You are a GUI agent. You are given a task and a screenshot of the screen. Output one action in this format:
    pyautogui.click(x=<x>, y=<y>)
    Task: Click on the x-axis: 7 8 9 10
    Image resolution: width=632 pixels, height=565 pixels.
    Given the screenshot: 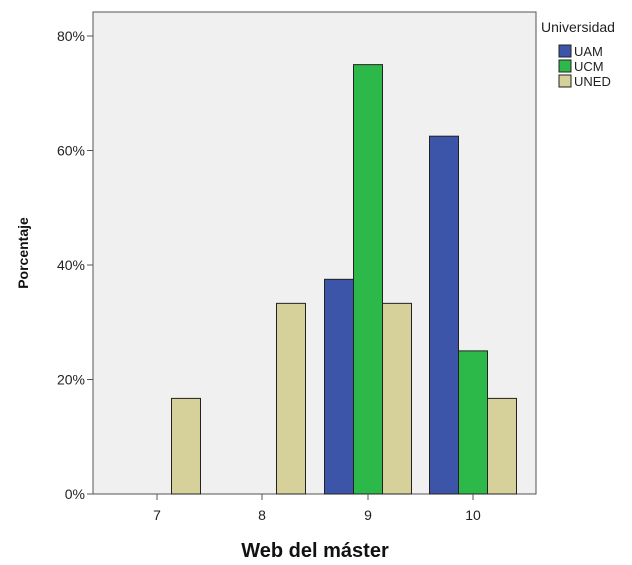 What is the action you would take?
    pyautogui.click(x=317, y=508)
    